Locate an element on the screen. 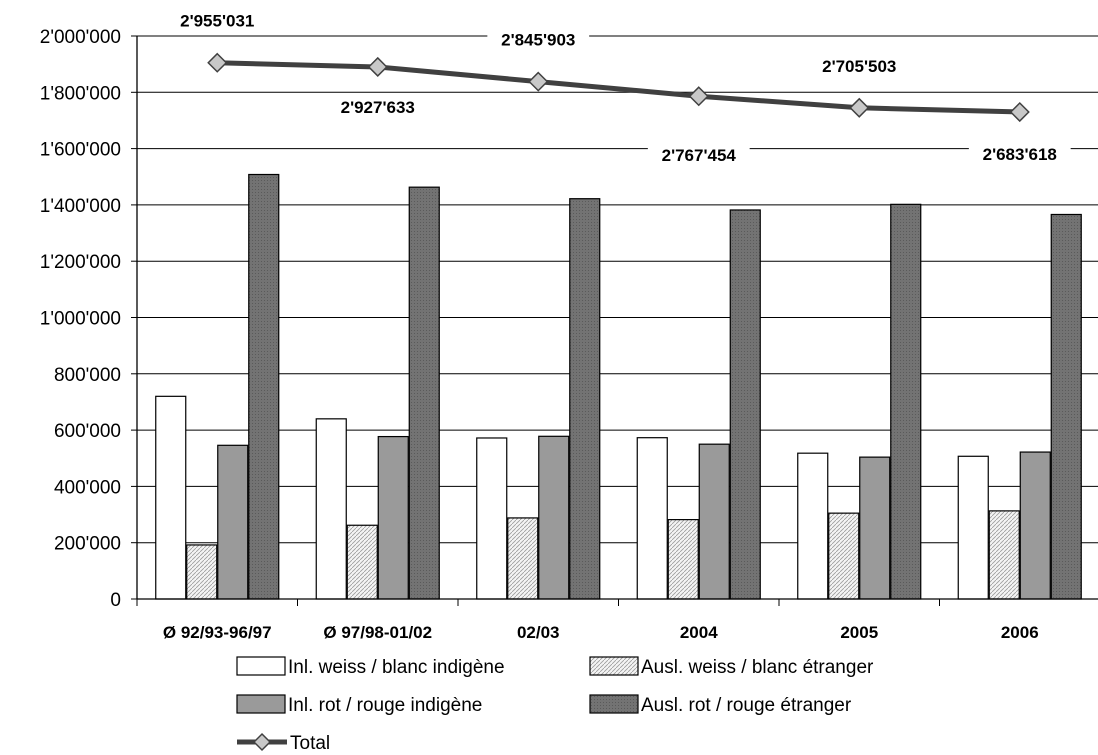  data-label-0: 2'955'031 is located at coordinates (217, 21).